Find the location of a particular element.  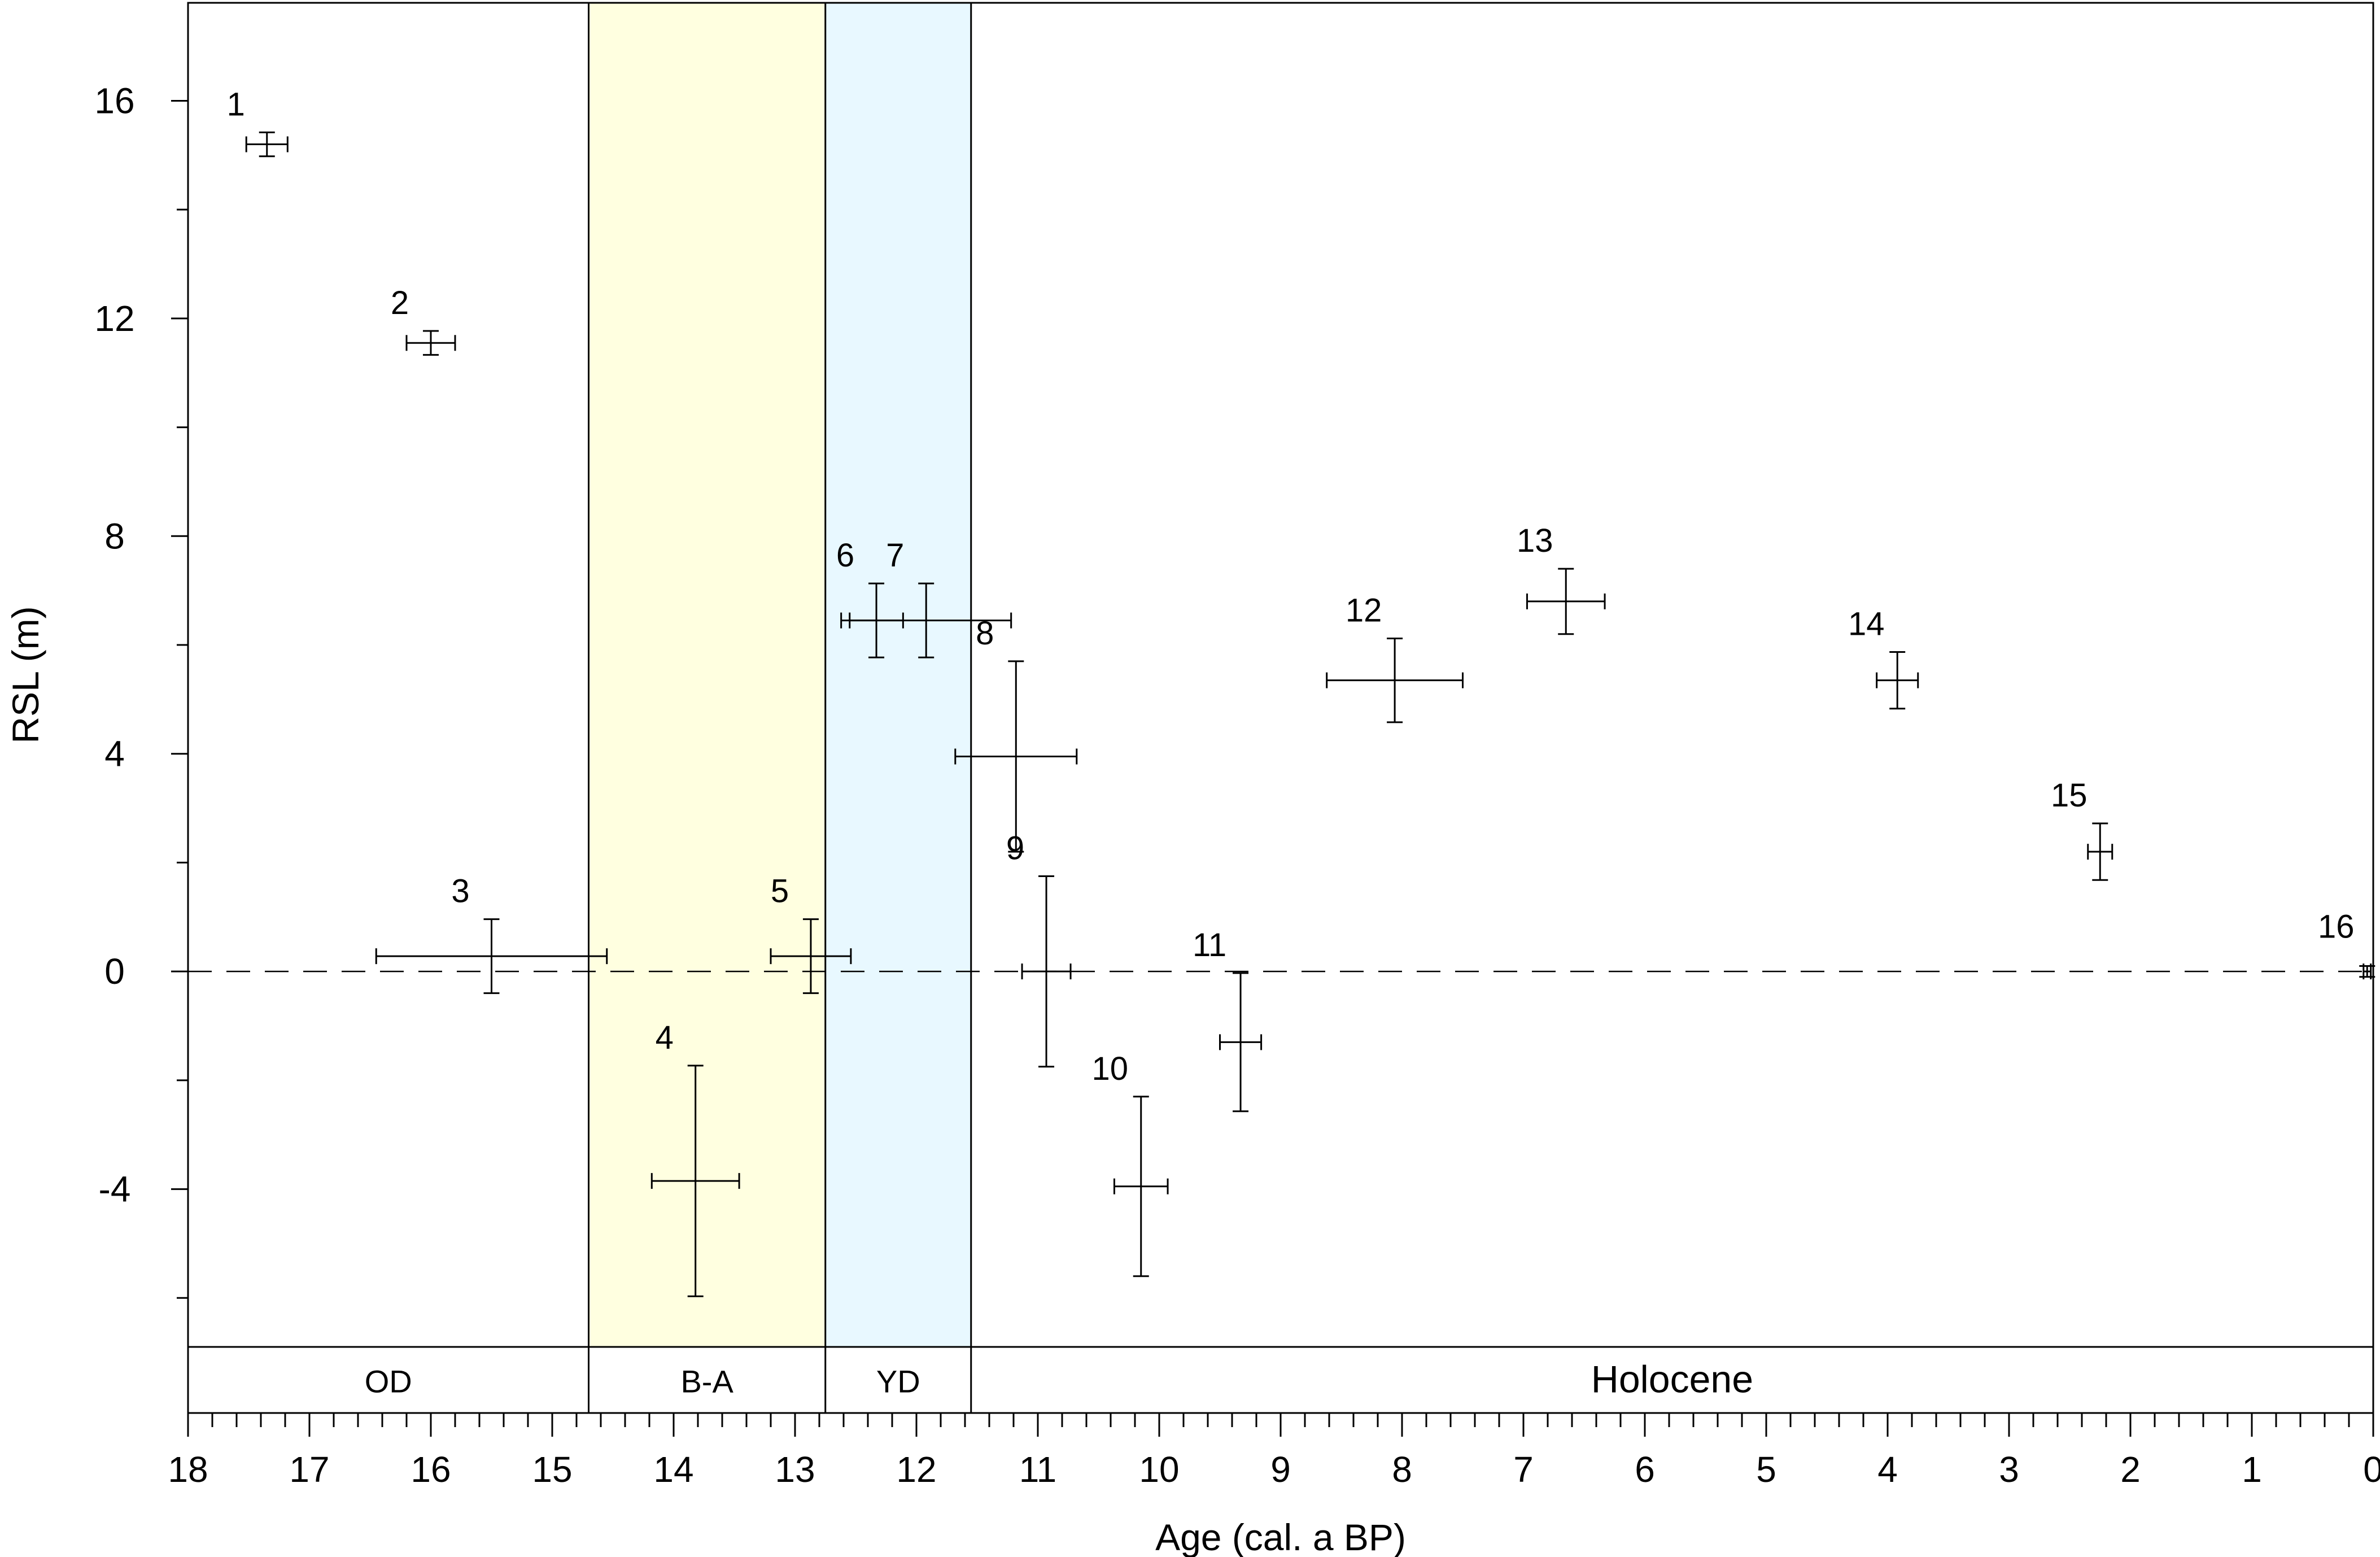

x-tick-label: 0 is located at coordinates (2371, 1469).